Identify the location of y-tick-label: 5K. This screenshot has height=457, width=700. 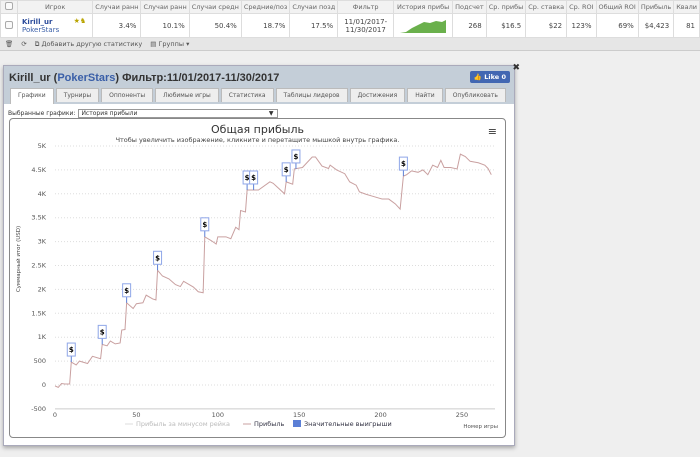
(42, 146).